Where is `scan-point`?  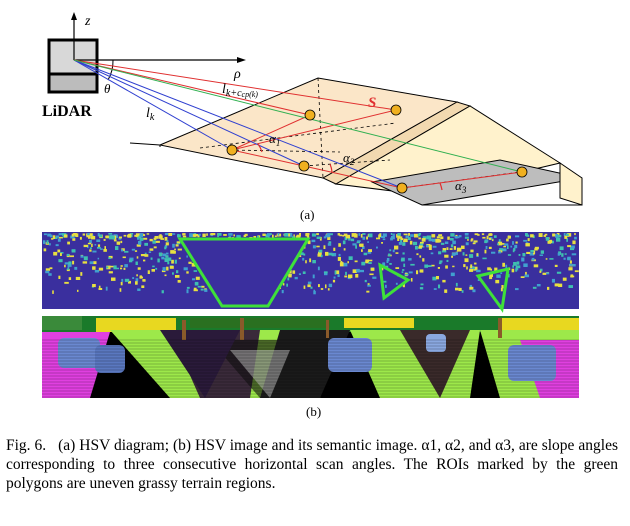
scan-point is located at coordinates (396, 110).